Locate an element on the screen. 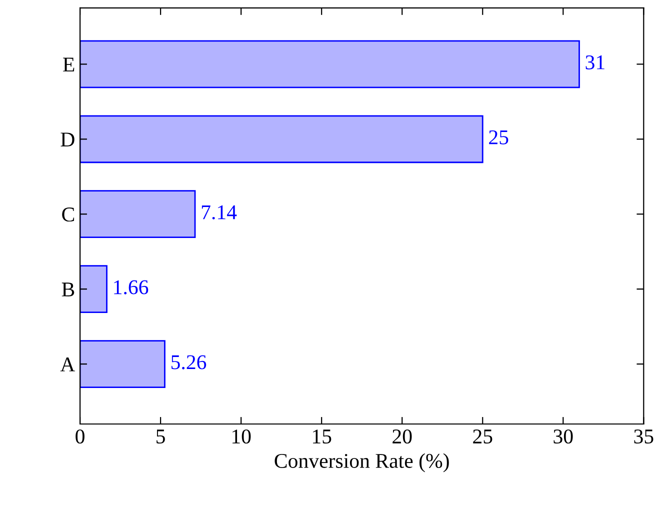 Image resolution: width=667 pixels, height=530 pixels. y-tick-label: C is located at coordinates (68, 215).